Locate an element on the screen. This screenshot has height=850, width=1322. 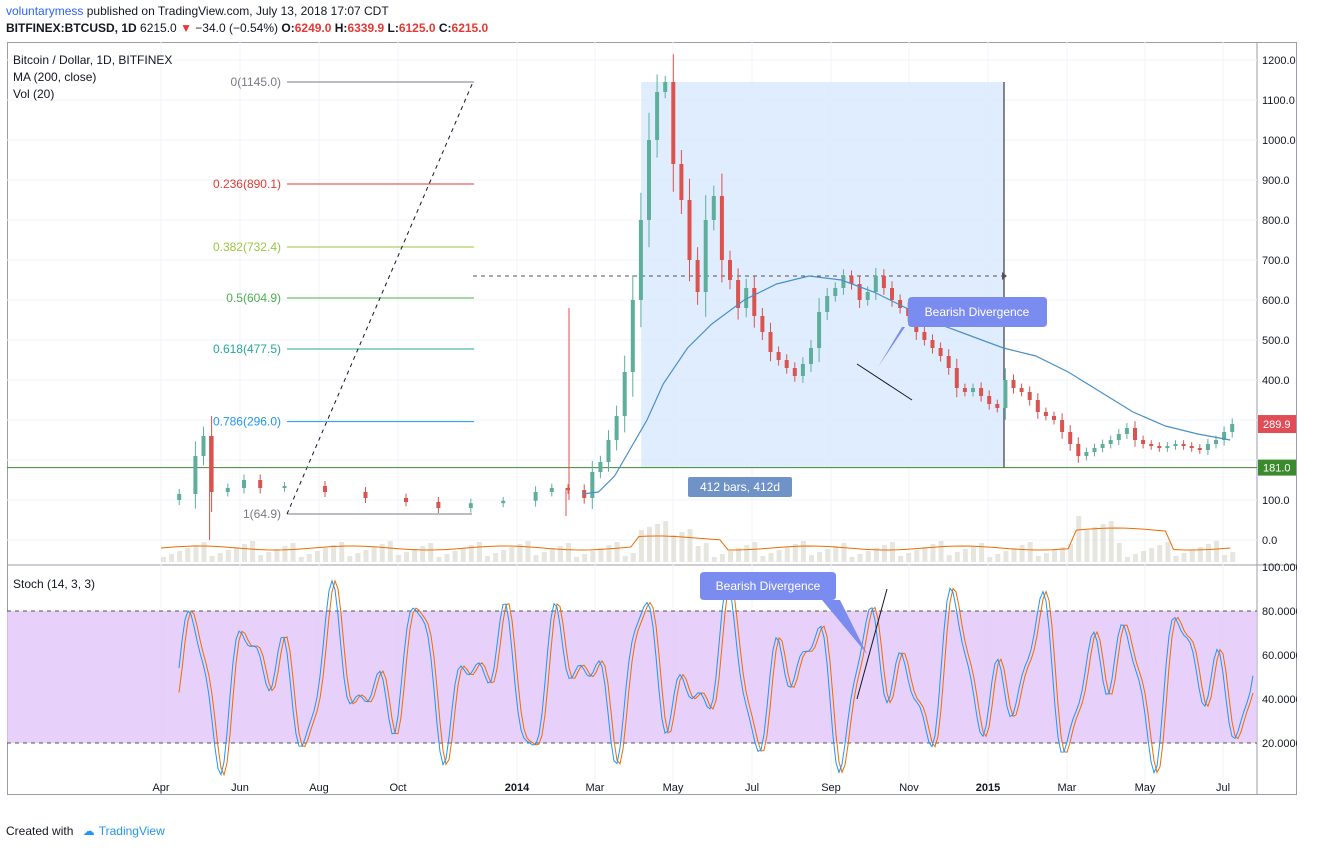
price-tick-label: 1200.0 is located at coordinates (1279, 61).